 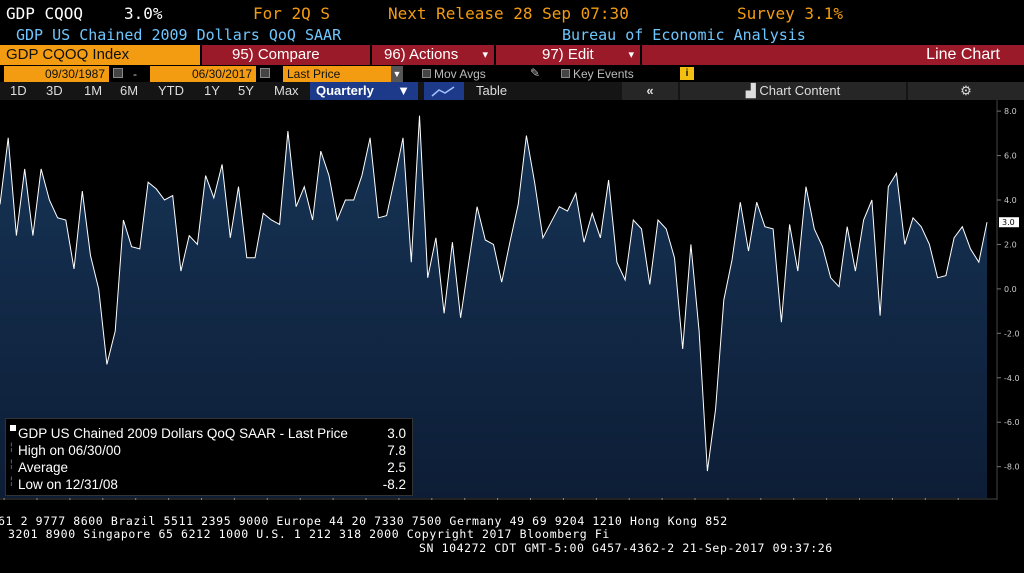 What do you see at coordinates (631, 55) in the screenshot?
I see `edit-dropdown-icon: ▾` at bounding box center [631, 55].